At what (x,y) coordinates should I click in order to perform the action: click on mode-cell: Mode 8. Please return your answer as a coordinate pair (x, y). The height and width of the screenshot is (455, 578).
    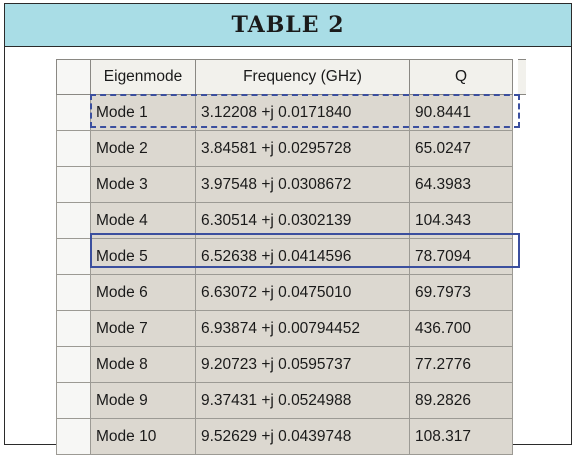
    Looking at the image, I should click on (143, 364).